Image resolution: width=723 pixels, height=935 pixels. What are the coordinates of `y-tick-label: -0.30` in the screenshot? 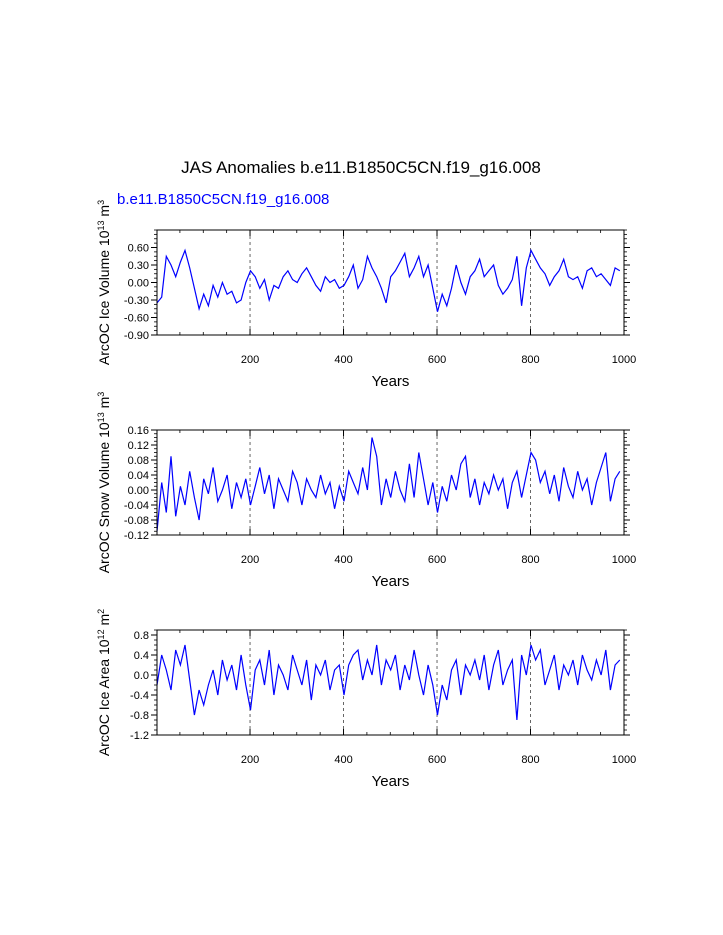 It's located at (136, 301).